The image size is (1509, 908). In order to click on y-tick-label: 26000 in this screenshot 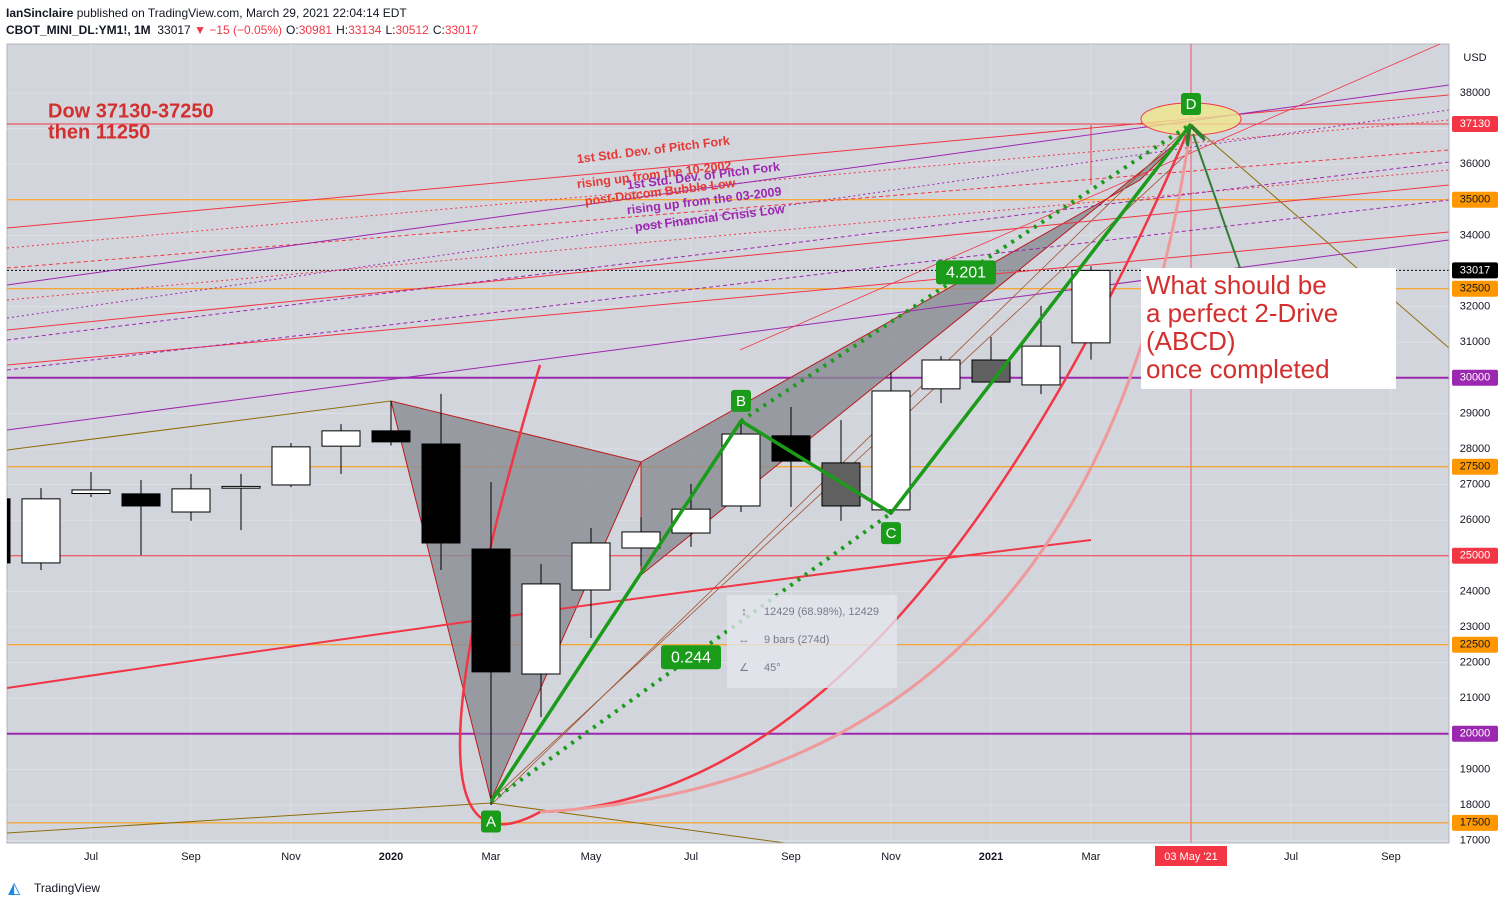, I will do `click(1475, 520)`.